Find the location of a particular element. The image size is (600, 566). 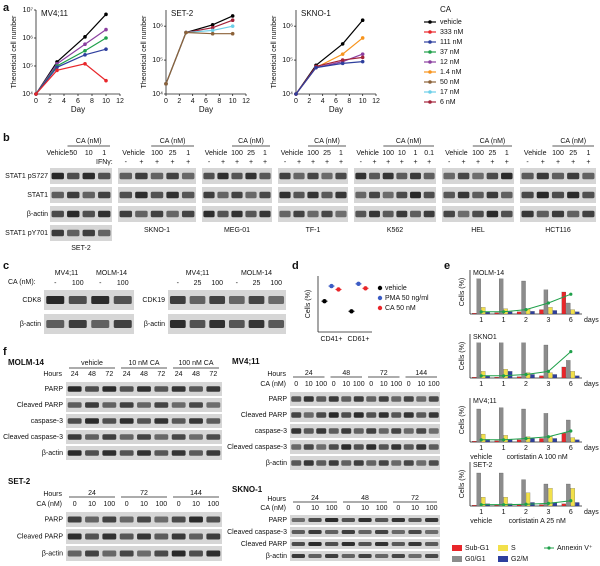

row-label: PARP is located at coordinates (277, 399).